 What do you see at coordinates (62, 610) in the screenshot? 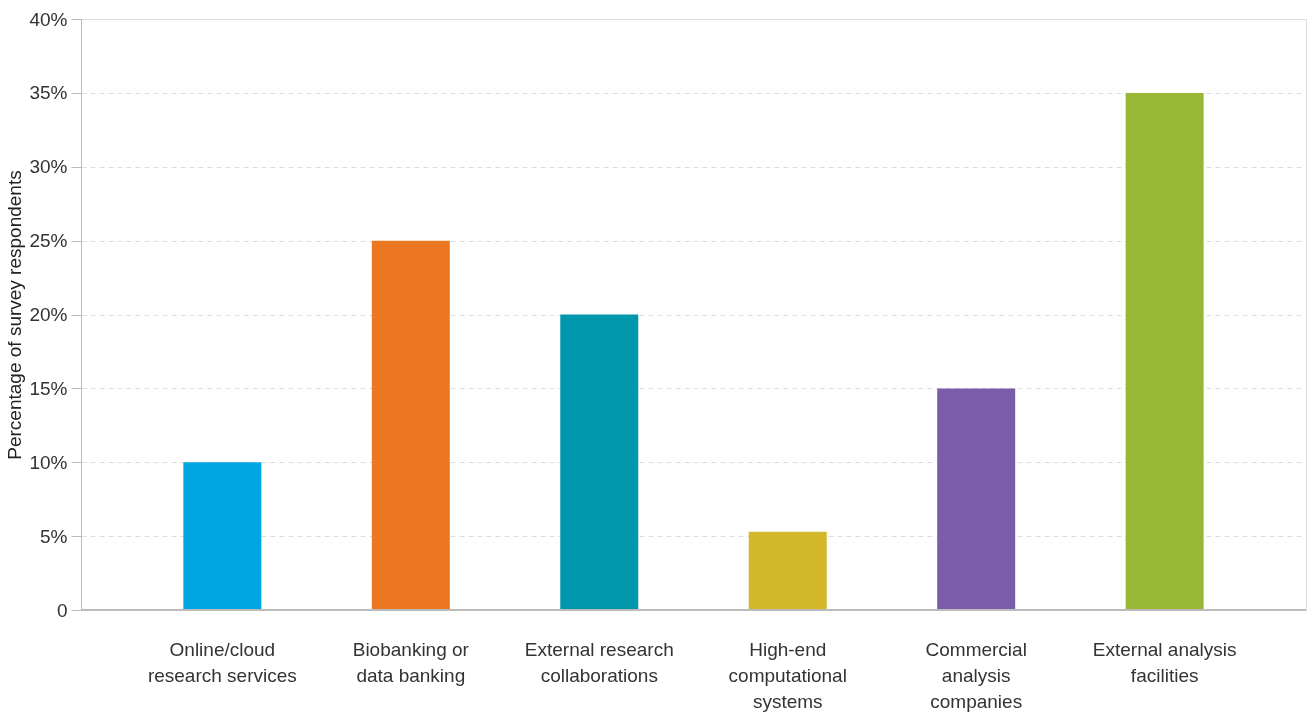
I see `y-tick-label: 0` at bounding box center [62, 610].